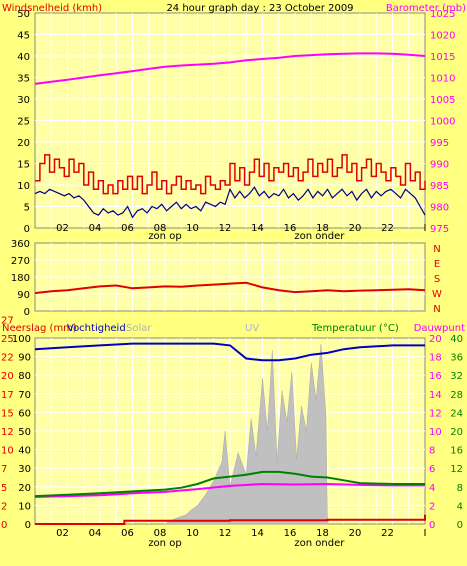  What do you see at coordinates (24, 488) in the screenshot?
I see `humidity-tick-label: 20` at bounding box center [24, 488].